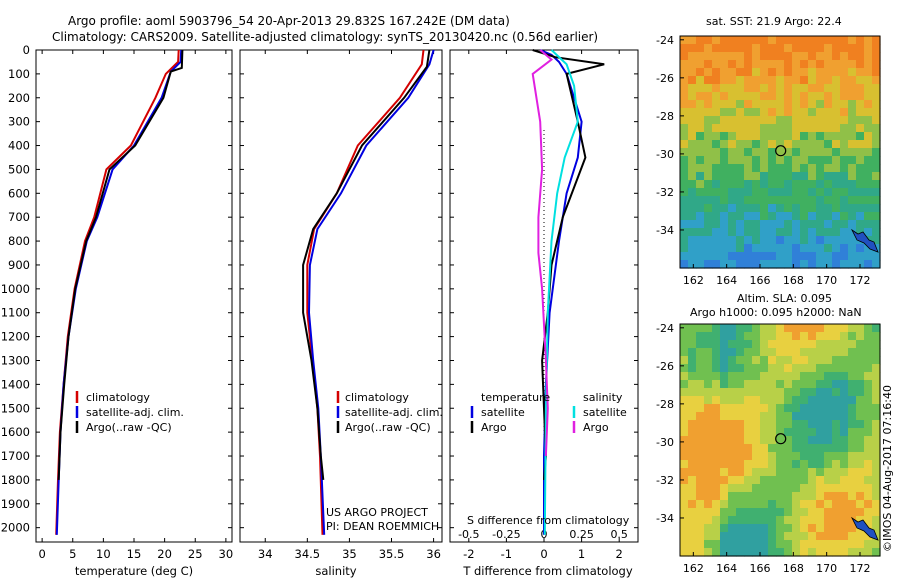 The height and width of the screenshot is (580, 900). Describe the element at coordinates (543, 554) in the screenshot. I see `x-tick-label: 0` at that location.